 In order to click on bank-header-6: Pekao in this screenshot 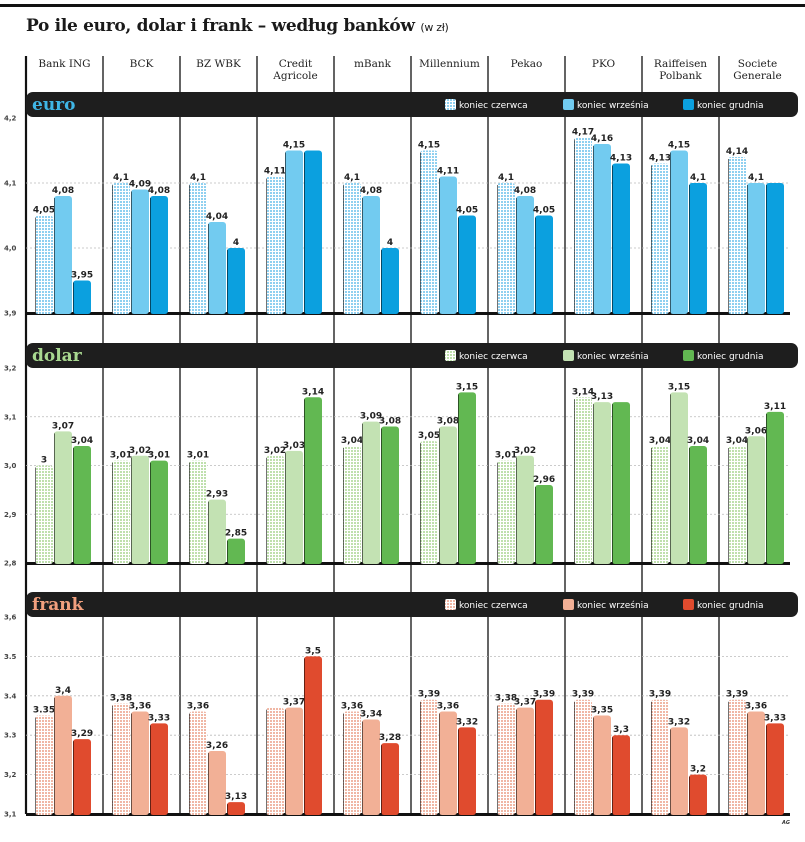, I will do `click(527, 64)`.